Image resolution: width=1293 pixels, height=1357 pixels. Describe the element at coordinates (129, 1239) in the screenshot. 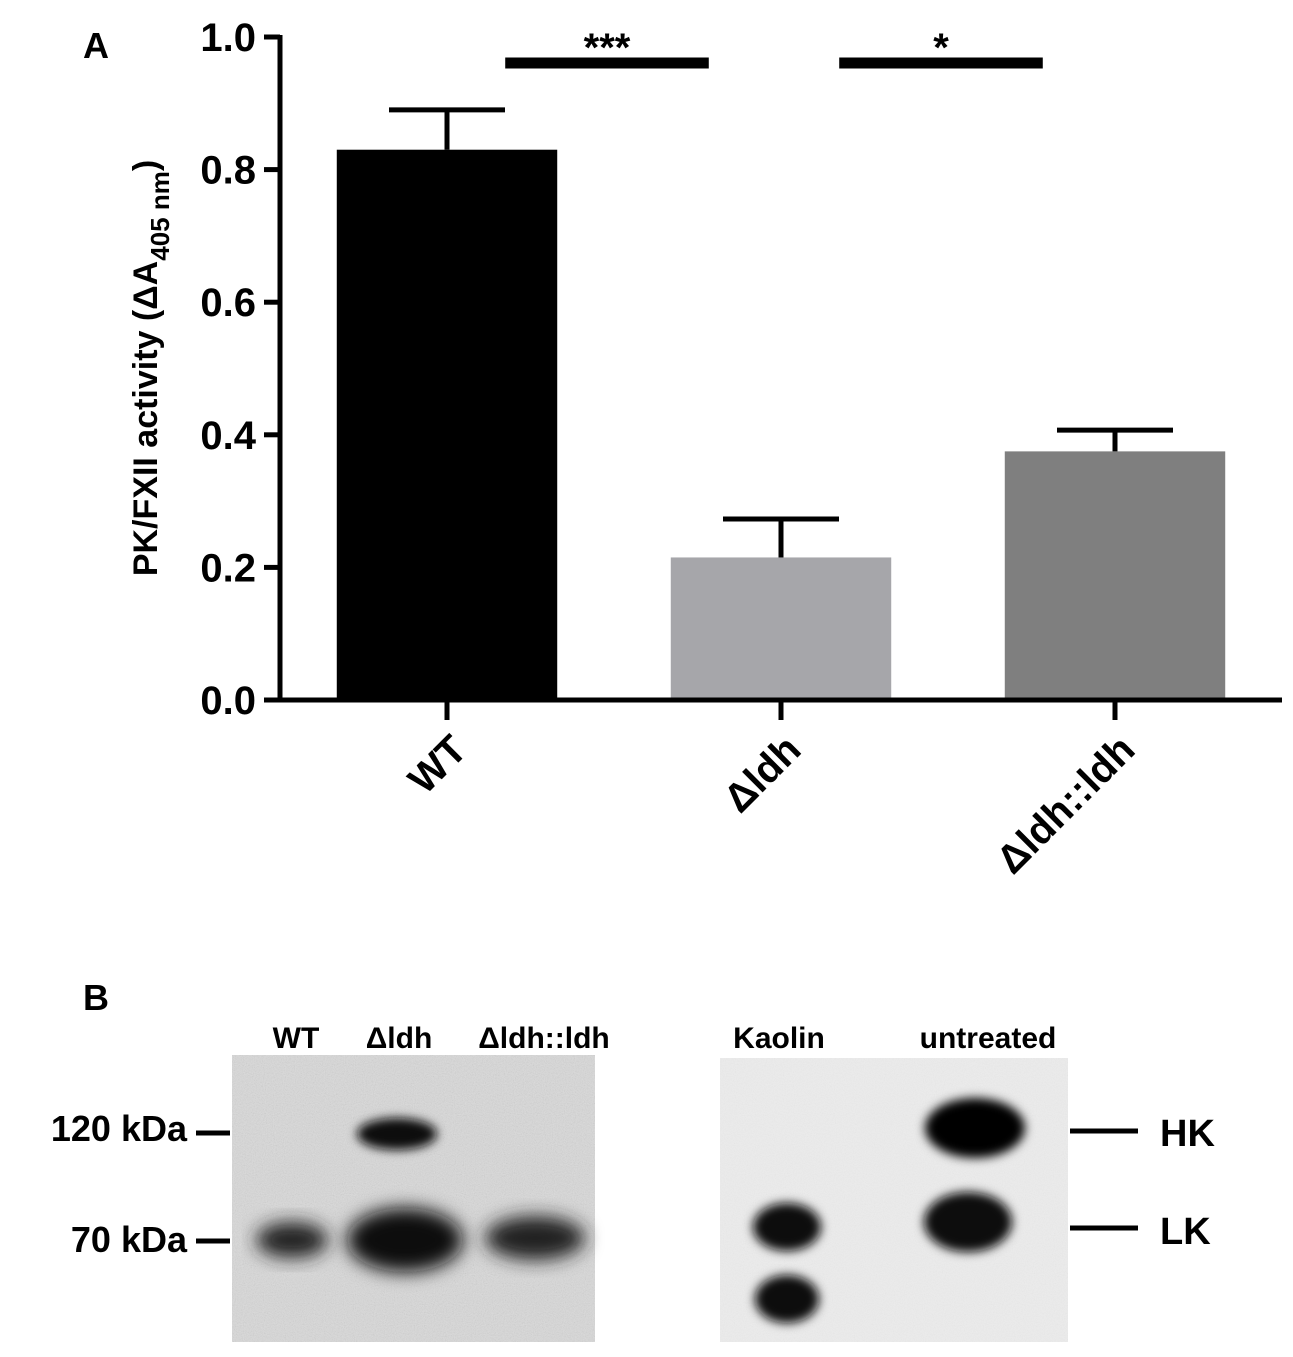

I see `marker-70-kda: 70 kDa` at that location.